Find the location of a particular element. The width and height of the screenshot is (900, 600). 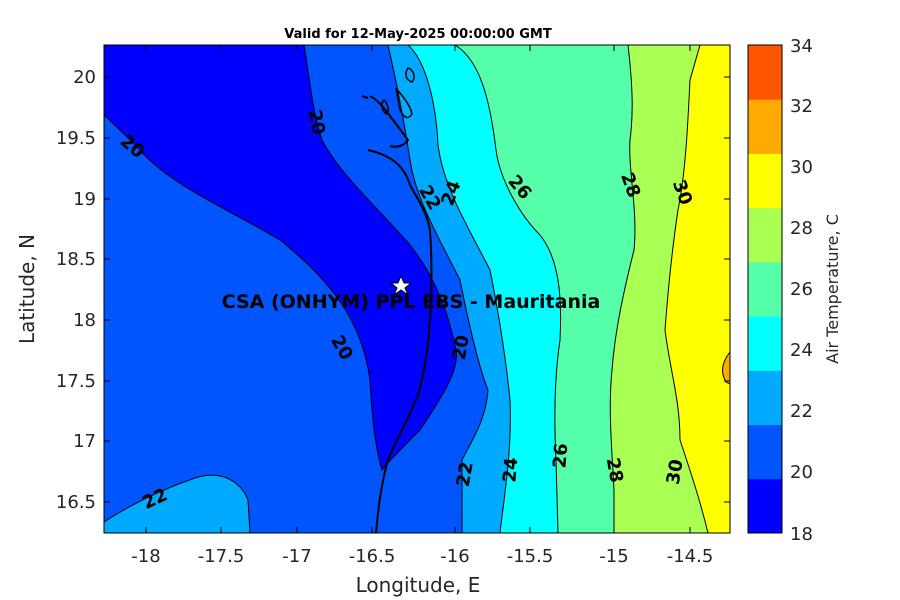

colorbar-frame is located at coordinates (765, 289).